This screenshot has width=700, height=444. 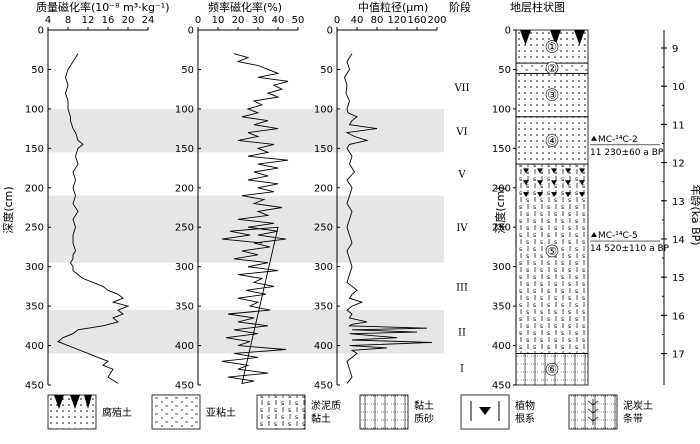 I want to click on date-marker, so click(x=594, y=138).